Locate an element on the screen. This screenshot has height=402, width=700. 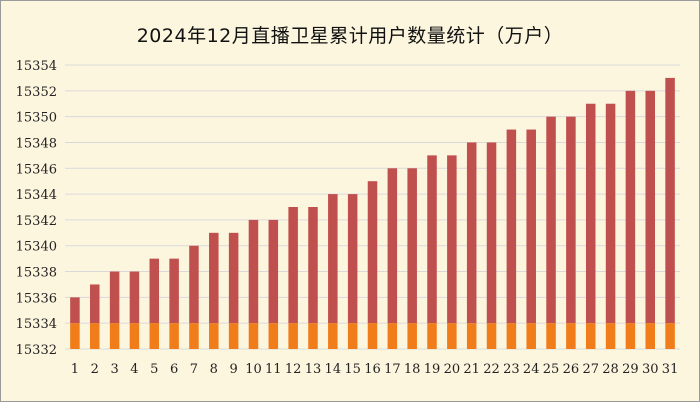
x-tick-label: 13 is located at coordinates (313, 369).